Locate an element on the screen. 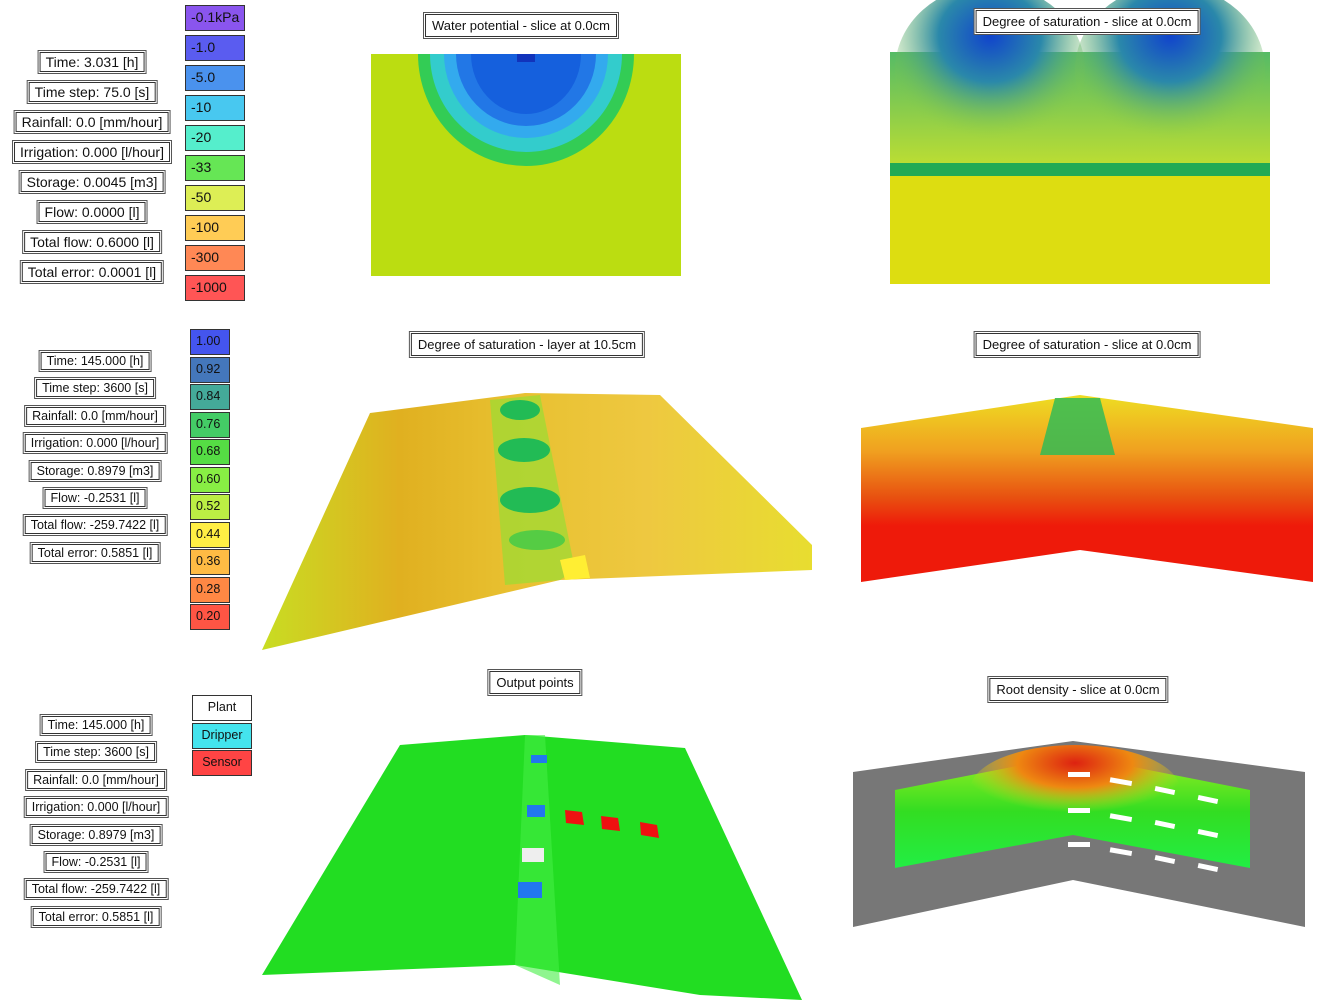  status-field: Flow: 0.0000 [l] is located at coordinates (92, 212).